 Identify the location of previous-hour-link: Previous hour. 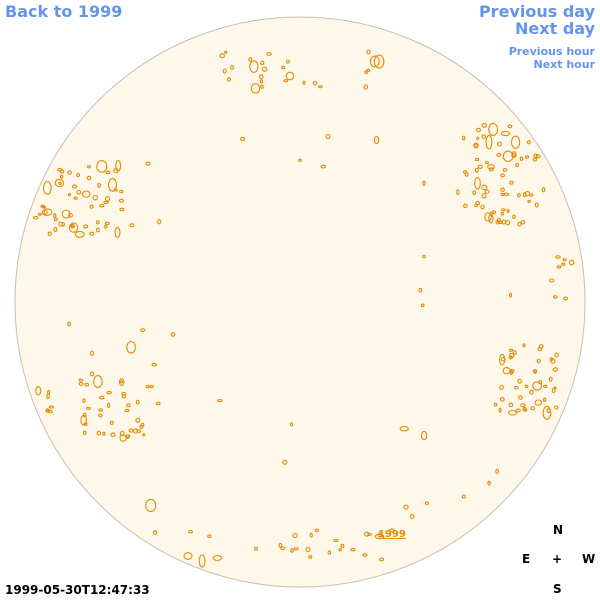
(551, 51).